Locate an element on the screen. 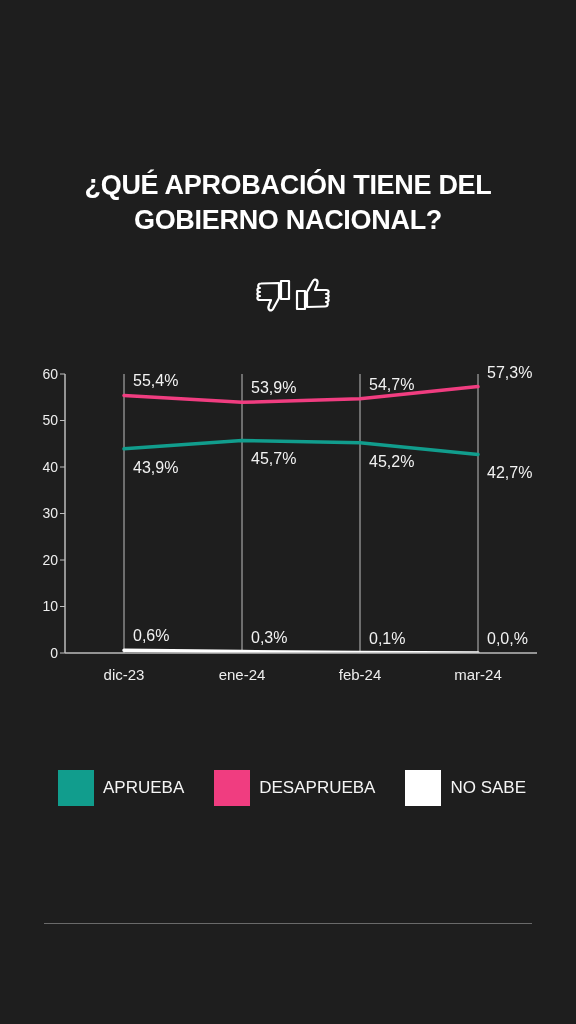  data-label: 54,7% is located at coordinates (392, 384).